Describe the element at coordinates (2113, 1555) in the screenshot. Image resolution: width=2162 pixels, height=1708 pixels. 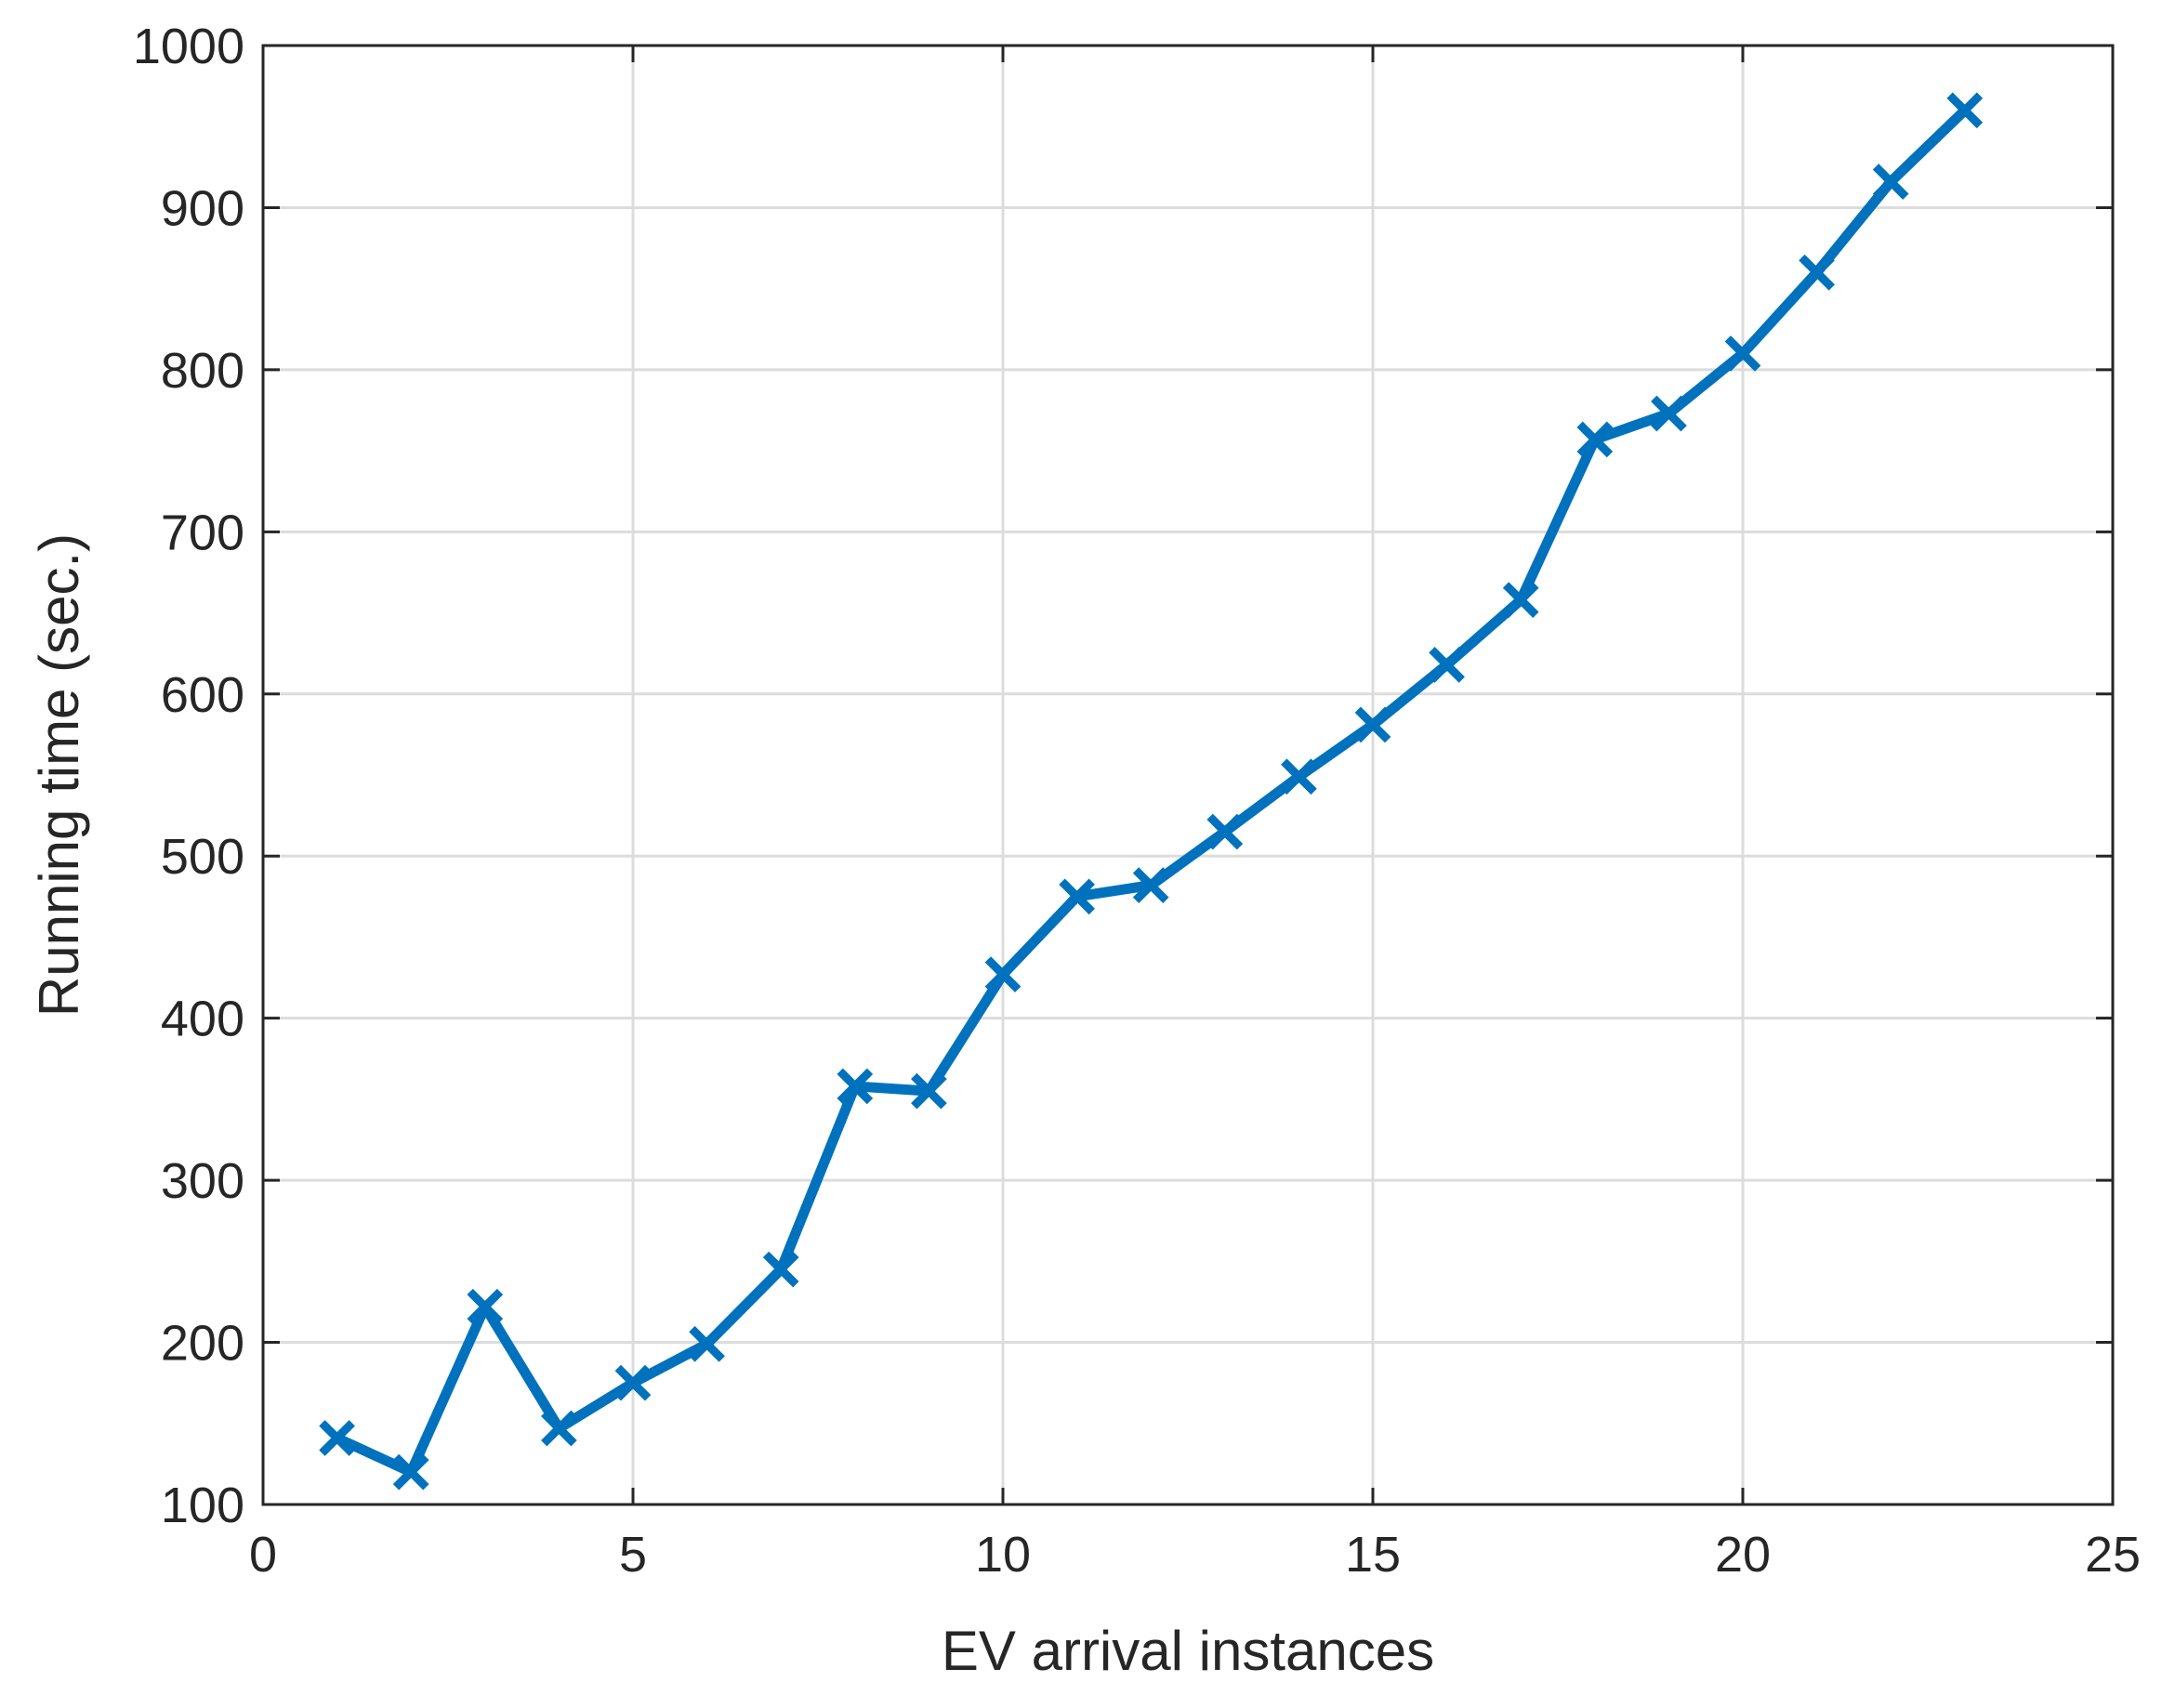
I see `x-tick-label: 25` at that location.